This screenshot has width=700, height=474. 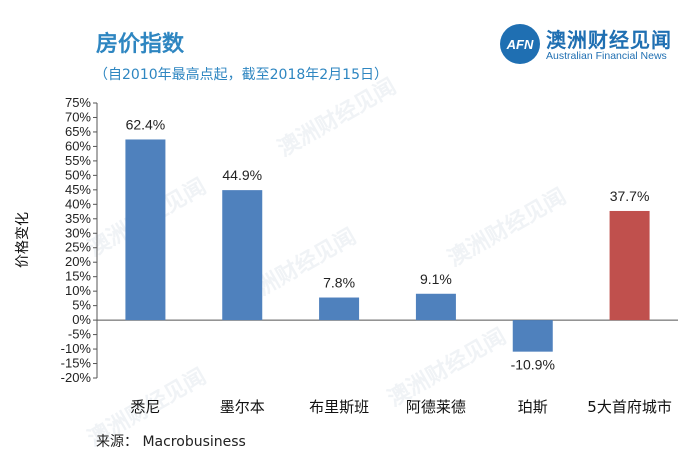 What do you see at coordinates (78, 261) in the screenshot?
I see `y-tick-label: 20%` at bounding box center [78, 261].